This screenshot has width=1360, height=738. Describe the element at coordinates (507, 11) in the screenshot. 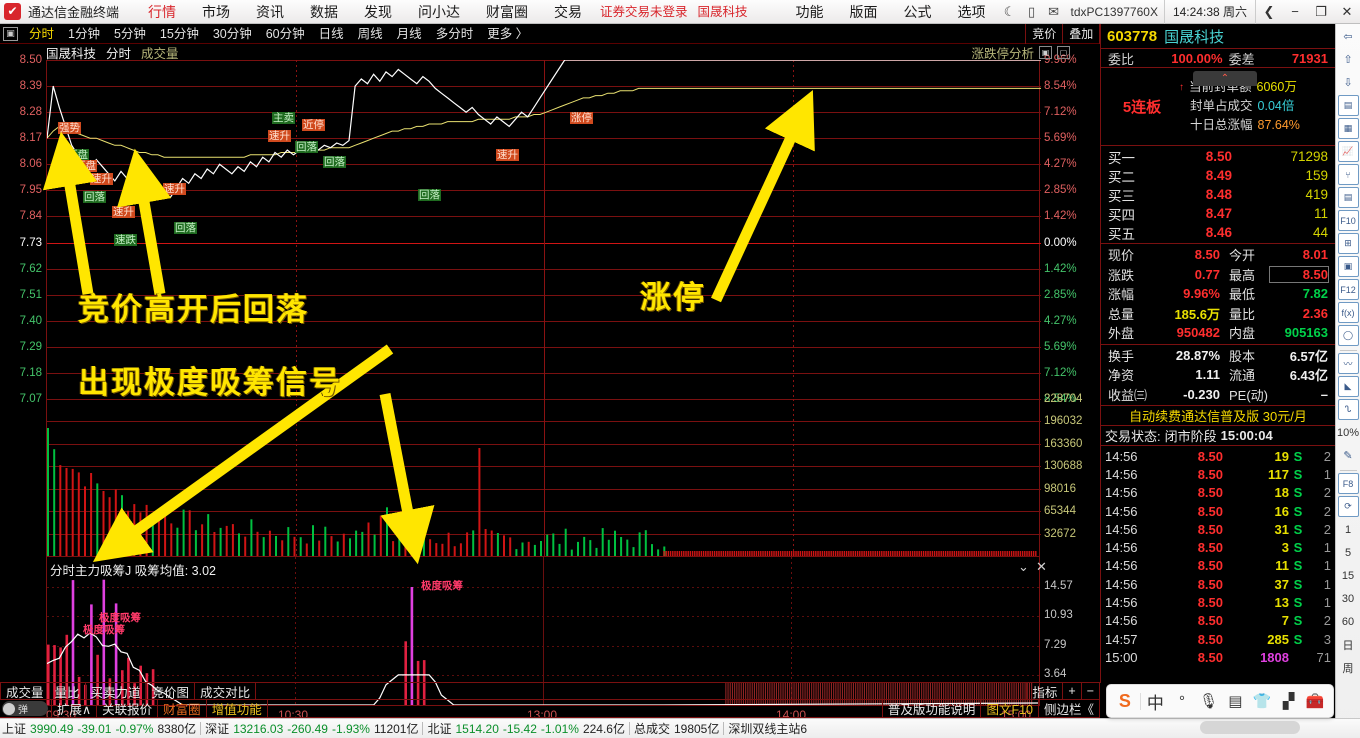

I see `menu-item-caifuquan: 财富圈` at that location.